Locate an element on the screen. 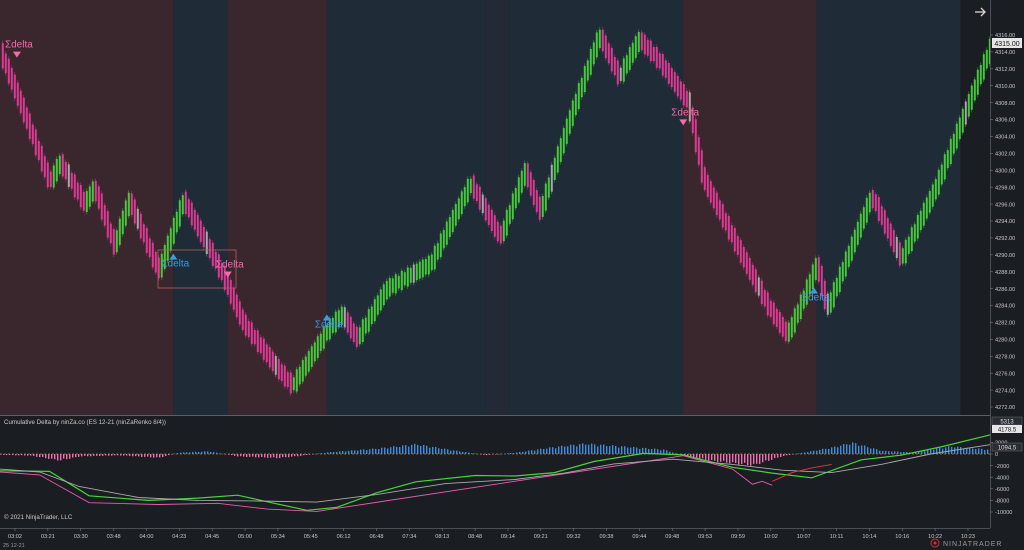 This screenshot has height=550, width=1024. time-tick-label: 10:11 is located at coordinates (837, 537).